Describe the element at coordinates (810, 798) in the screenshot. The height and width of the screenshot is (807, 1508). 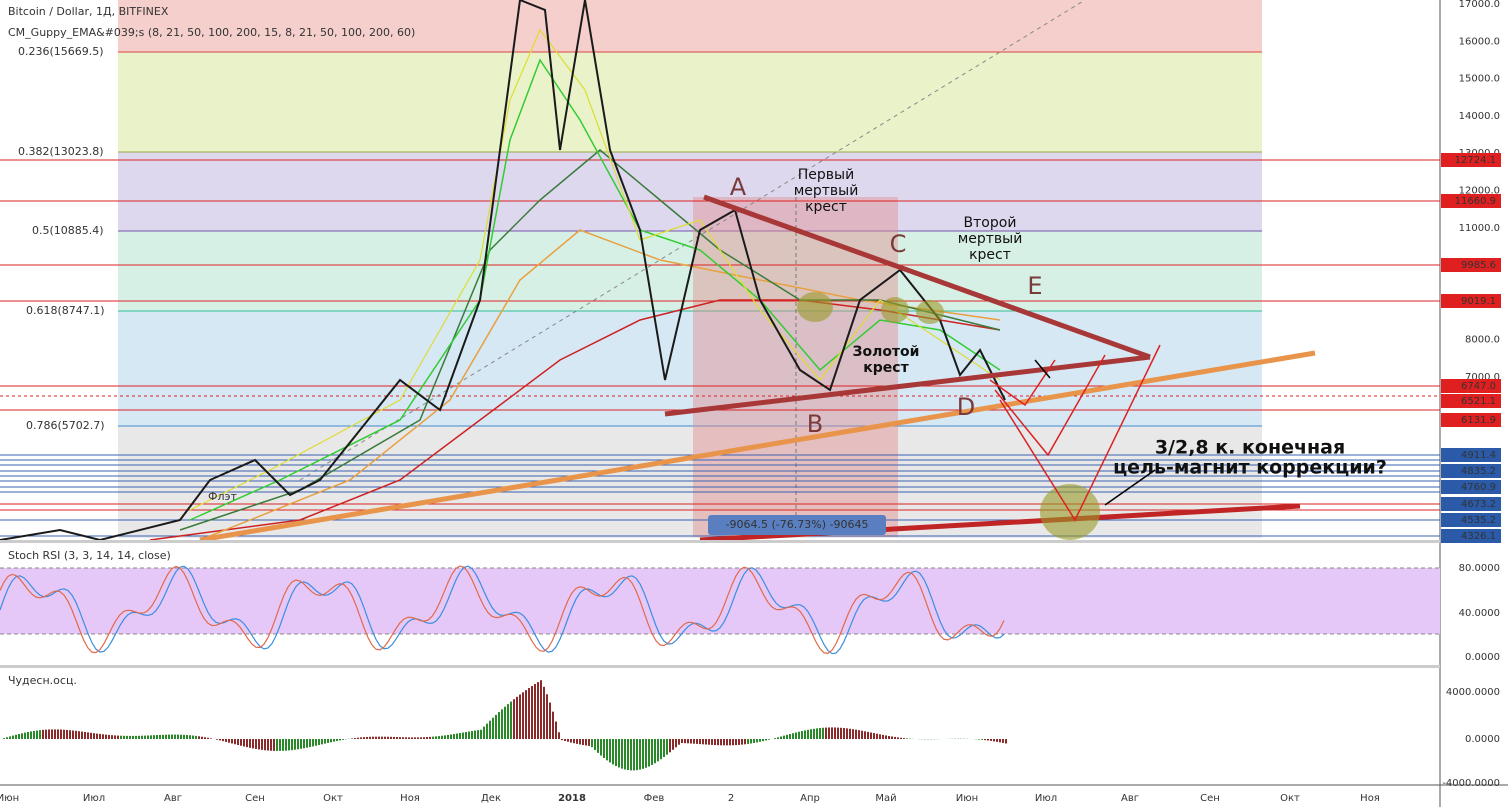
I see `time-tick: Апр` at that location.